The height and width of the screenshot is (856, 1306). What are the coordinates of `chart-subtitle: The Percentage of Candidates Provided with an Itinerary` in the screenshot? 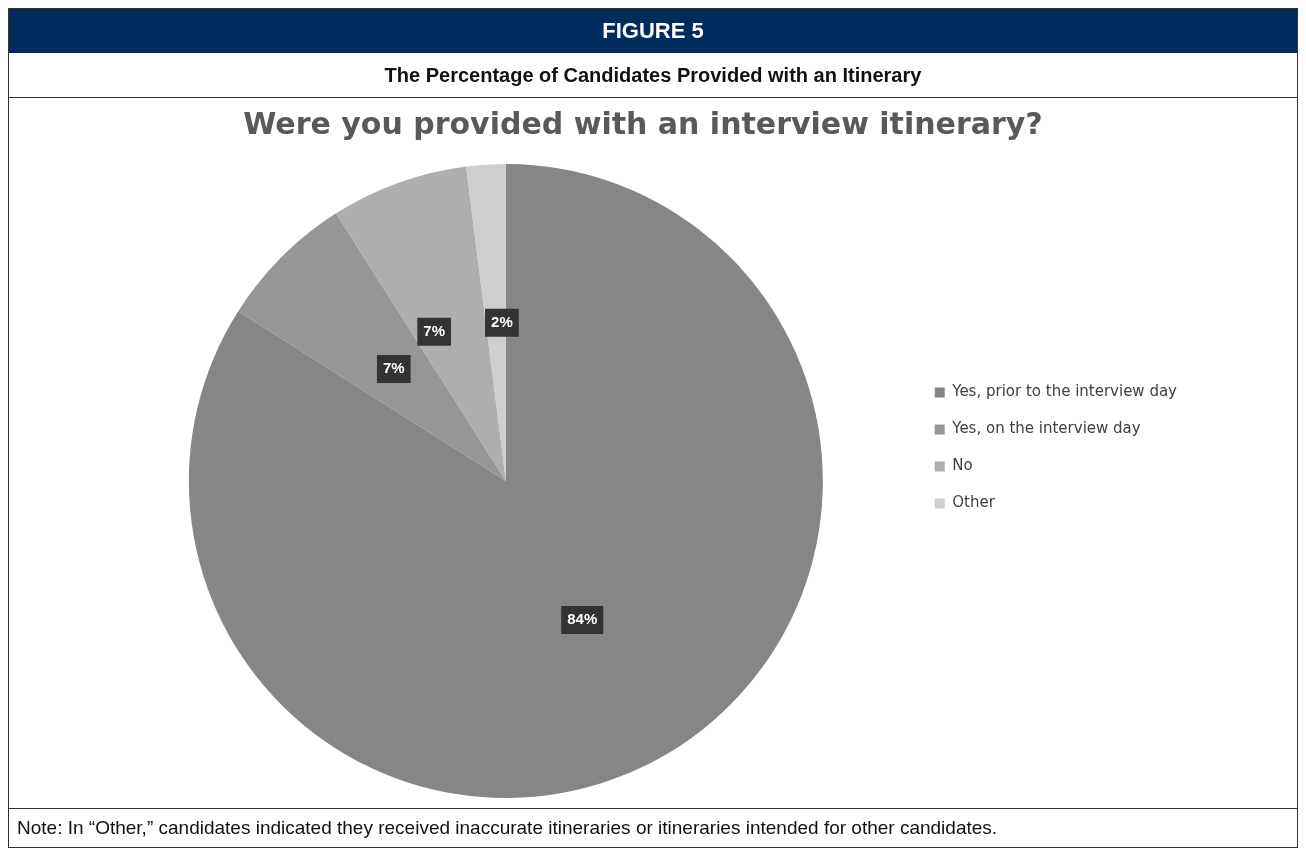 It's located at (653, 75).